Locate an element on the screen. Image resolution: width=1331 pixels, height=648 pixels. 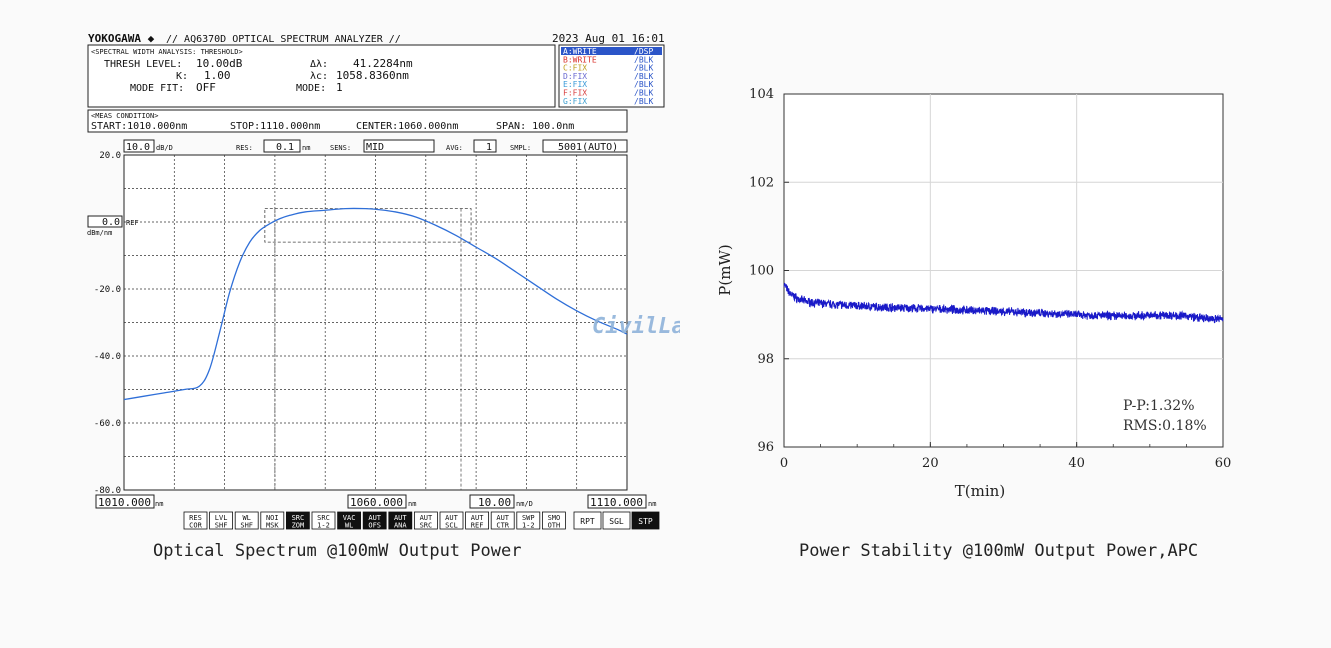
osa-y-tick-label: -20.0 is located at coordinates (107, 290).